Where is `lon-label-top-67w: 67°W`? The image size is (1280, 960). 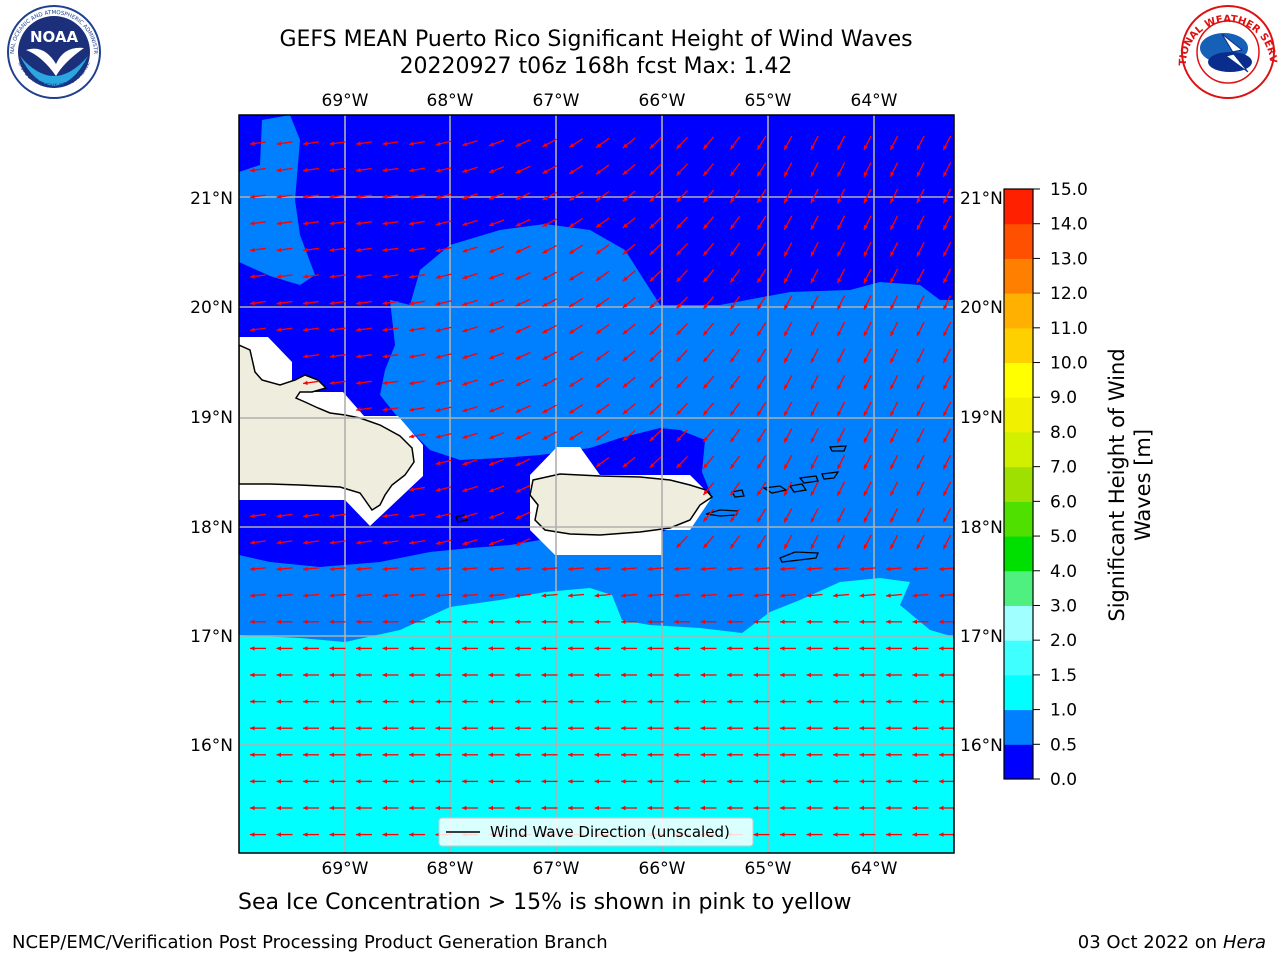 lon-label-top-67w: 67°W is located at coordinates (556, 101).